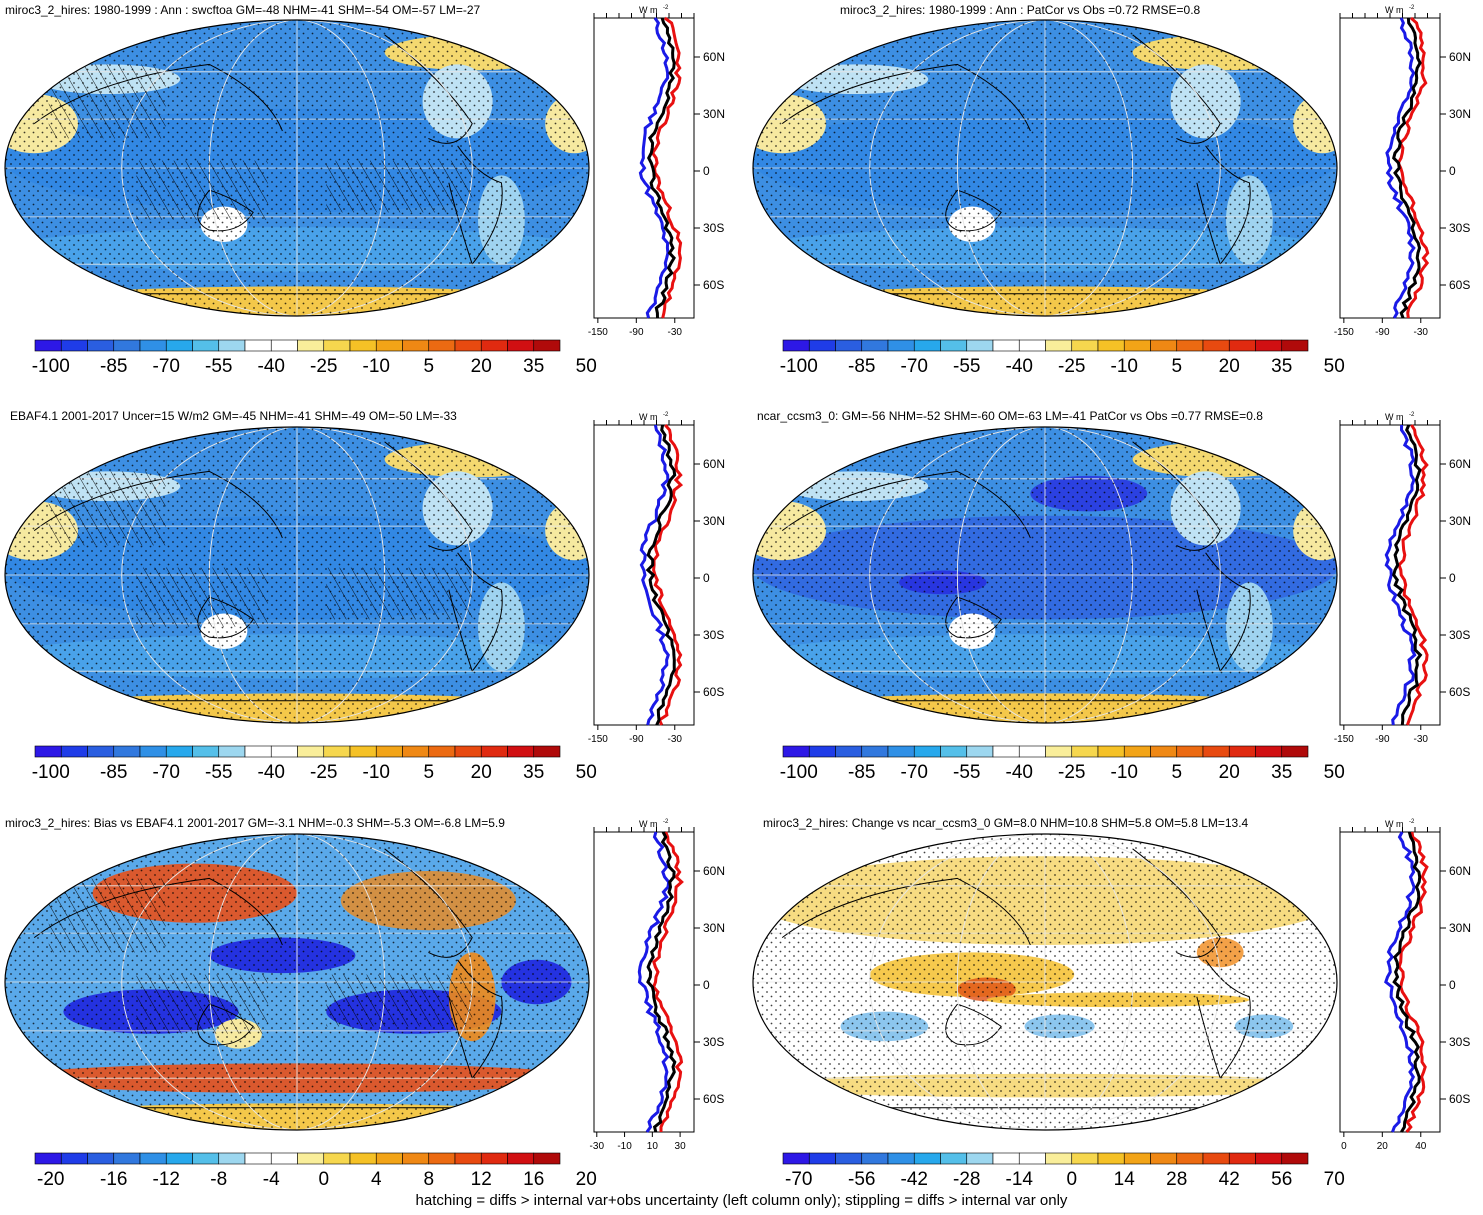  I want to click on lat-tick-label: 30S, so click(1459, 635).